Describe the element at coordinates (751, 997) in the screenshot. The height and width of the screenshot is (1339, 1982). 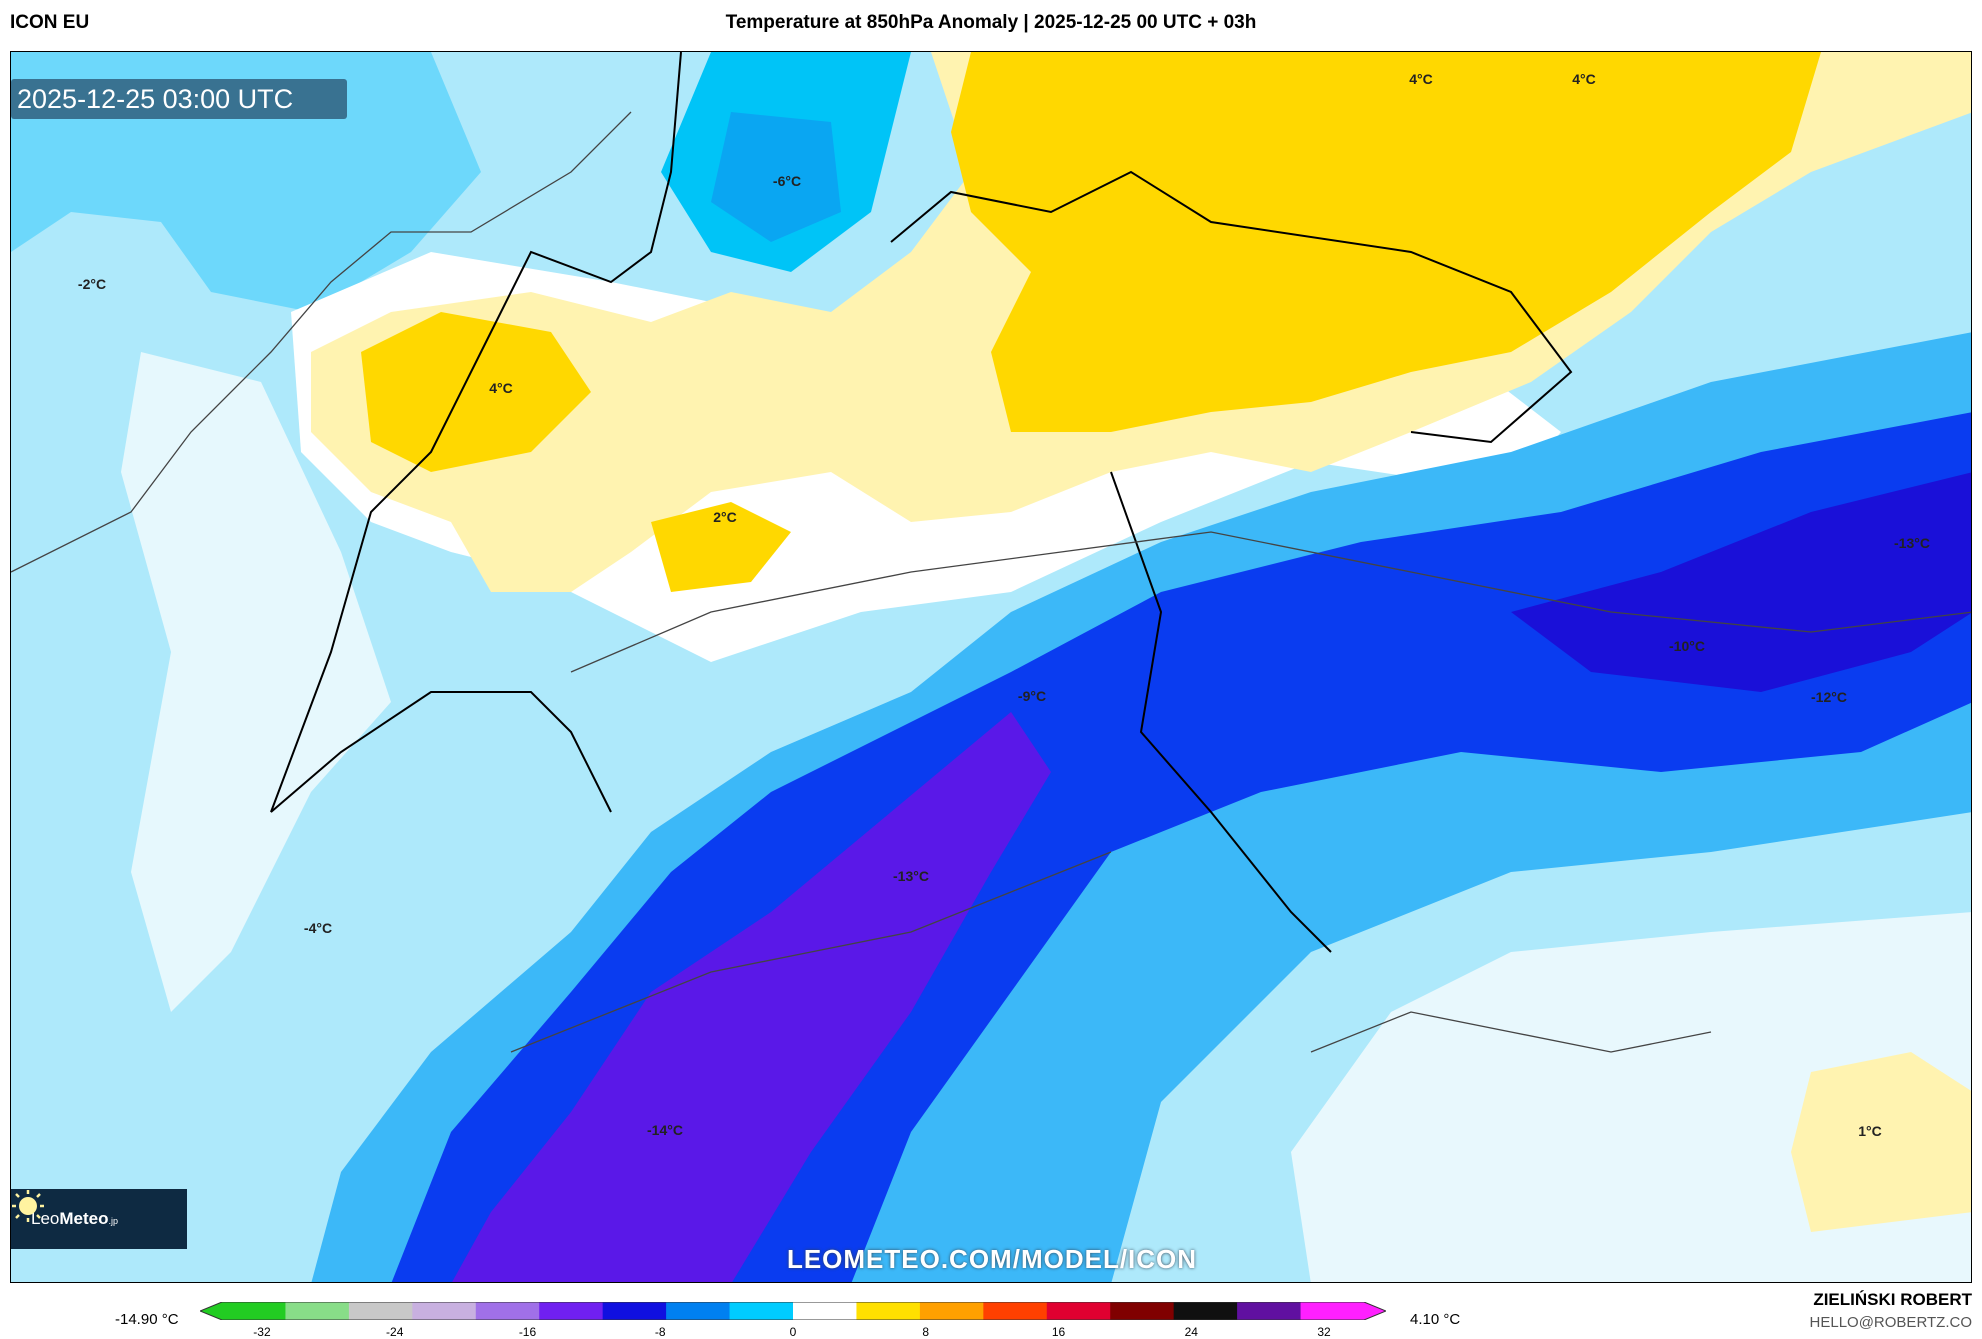
I see `field-cold-core-sw` at that location.